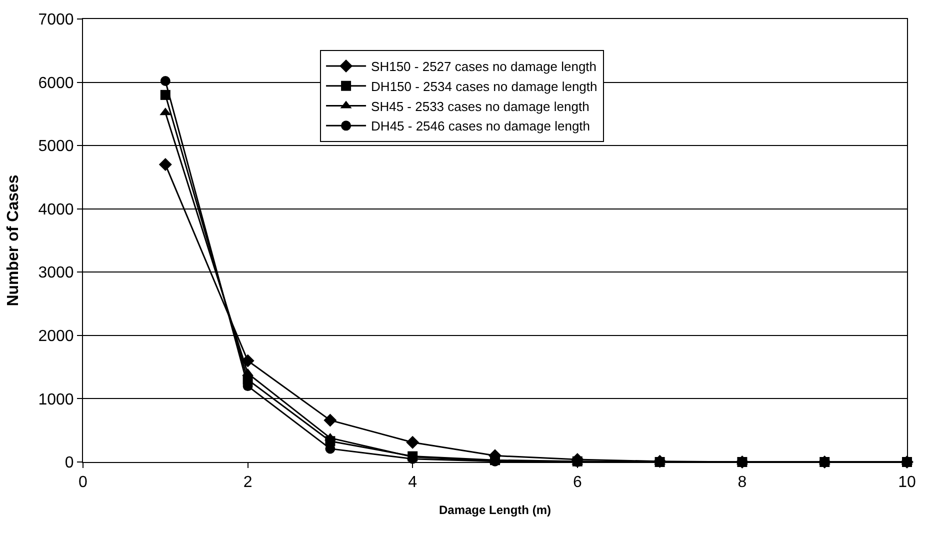 This screenshot has width=928, height=547. What do you see at coordinates (56, 147) in the screenshot?
I see `y-tick-label: 5000` at bounding box center [56, 147].